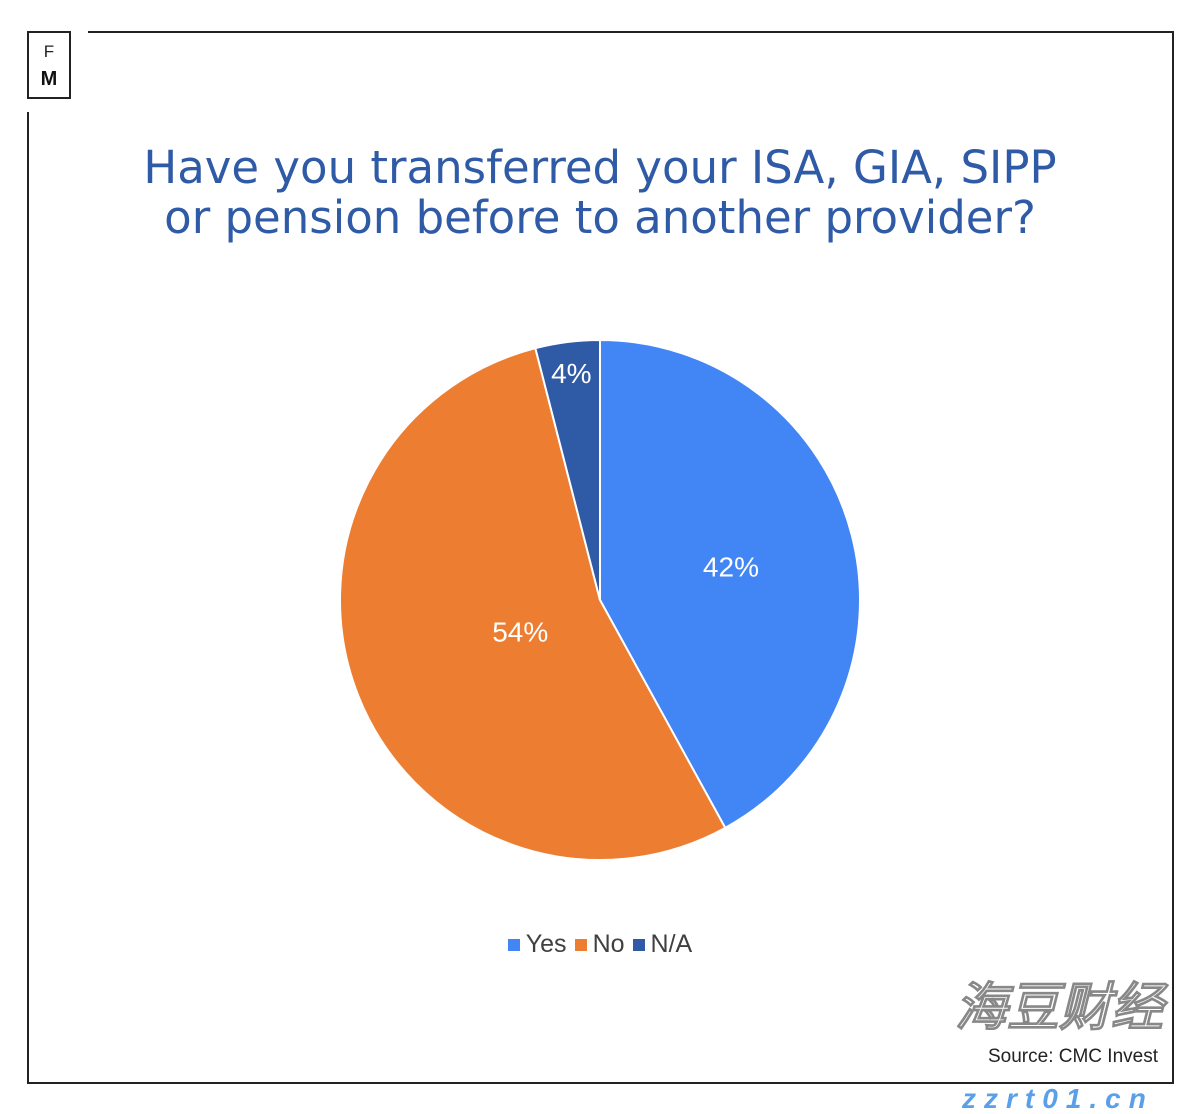 The width and height of the screenshot is (1200, 1114). What do you see at coordinates (571, 373) in the screenshot?
I see `data-label: 4%` at bounding box center [571, 373].